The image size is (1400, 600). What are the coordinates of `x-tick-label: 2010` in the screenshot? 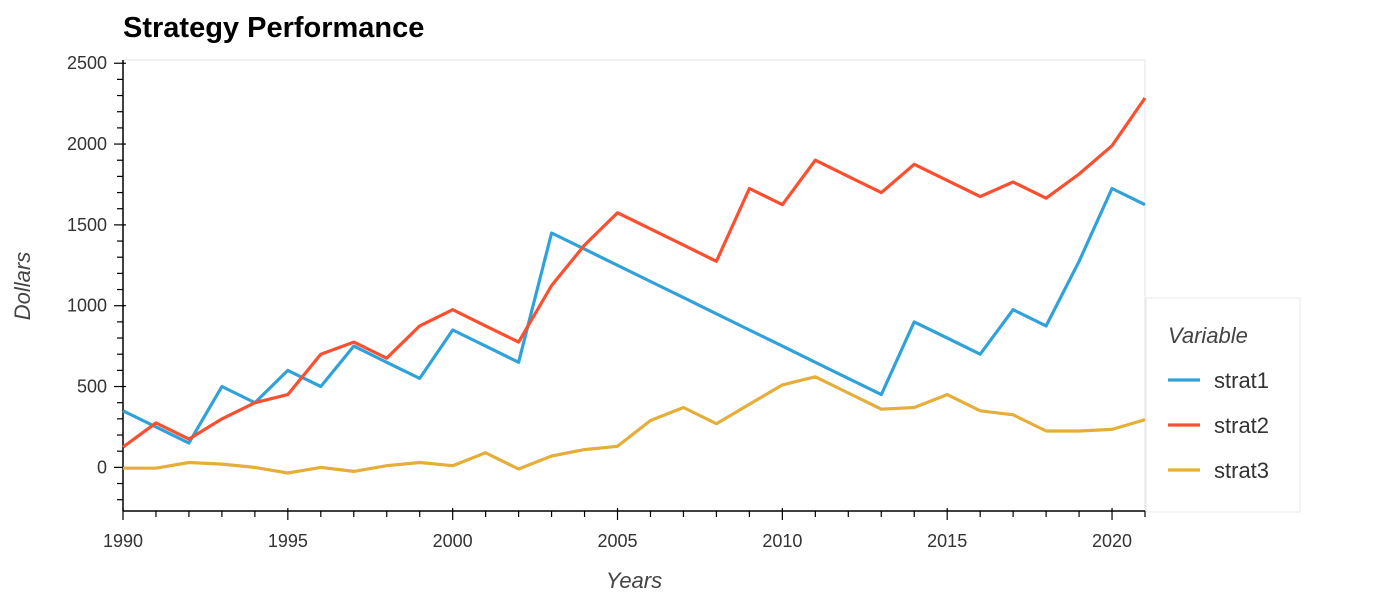 It's located at (782, 541).